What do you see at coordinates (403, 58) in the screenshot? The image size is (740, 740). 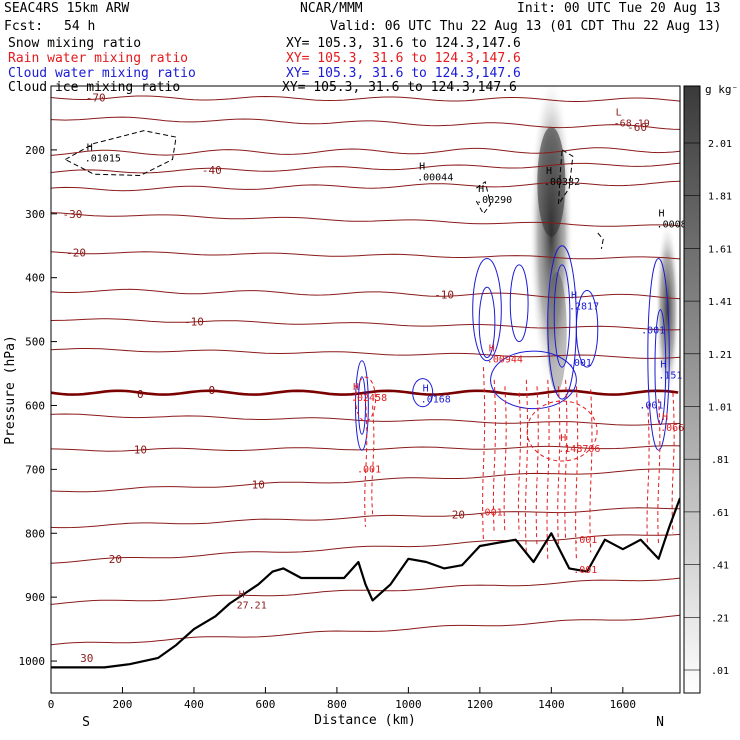 I see `field-xy-rain: XY= 105.3, 31.6 to 124.3,147.6` at bounding box center [403, 58].